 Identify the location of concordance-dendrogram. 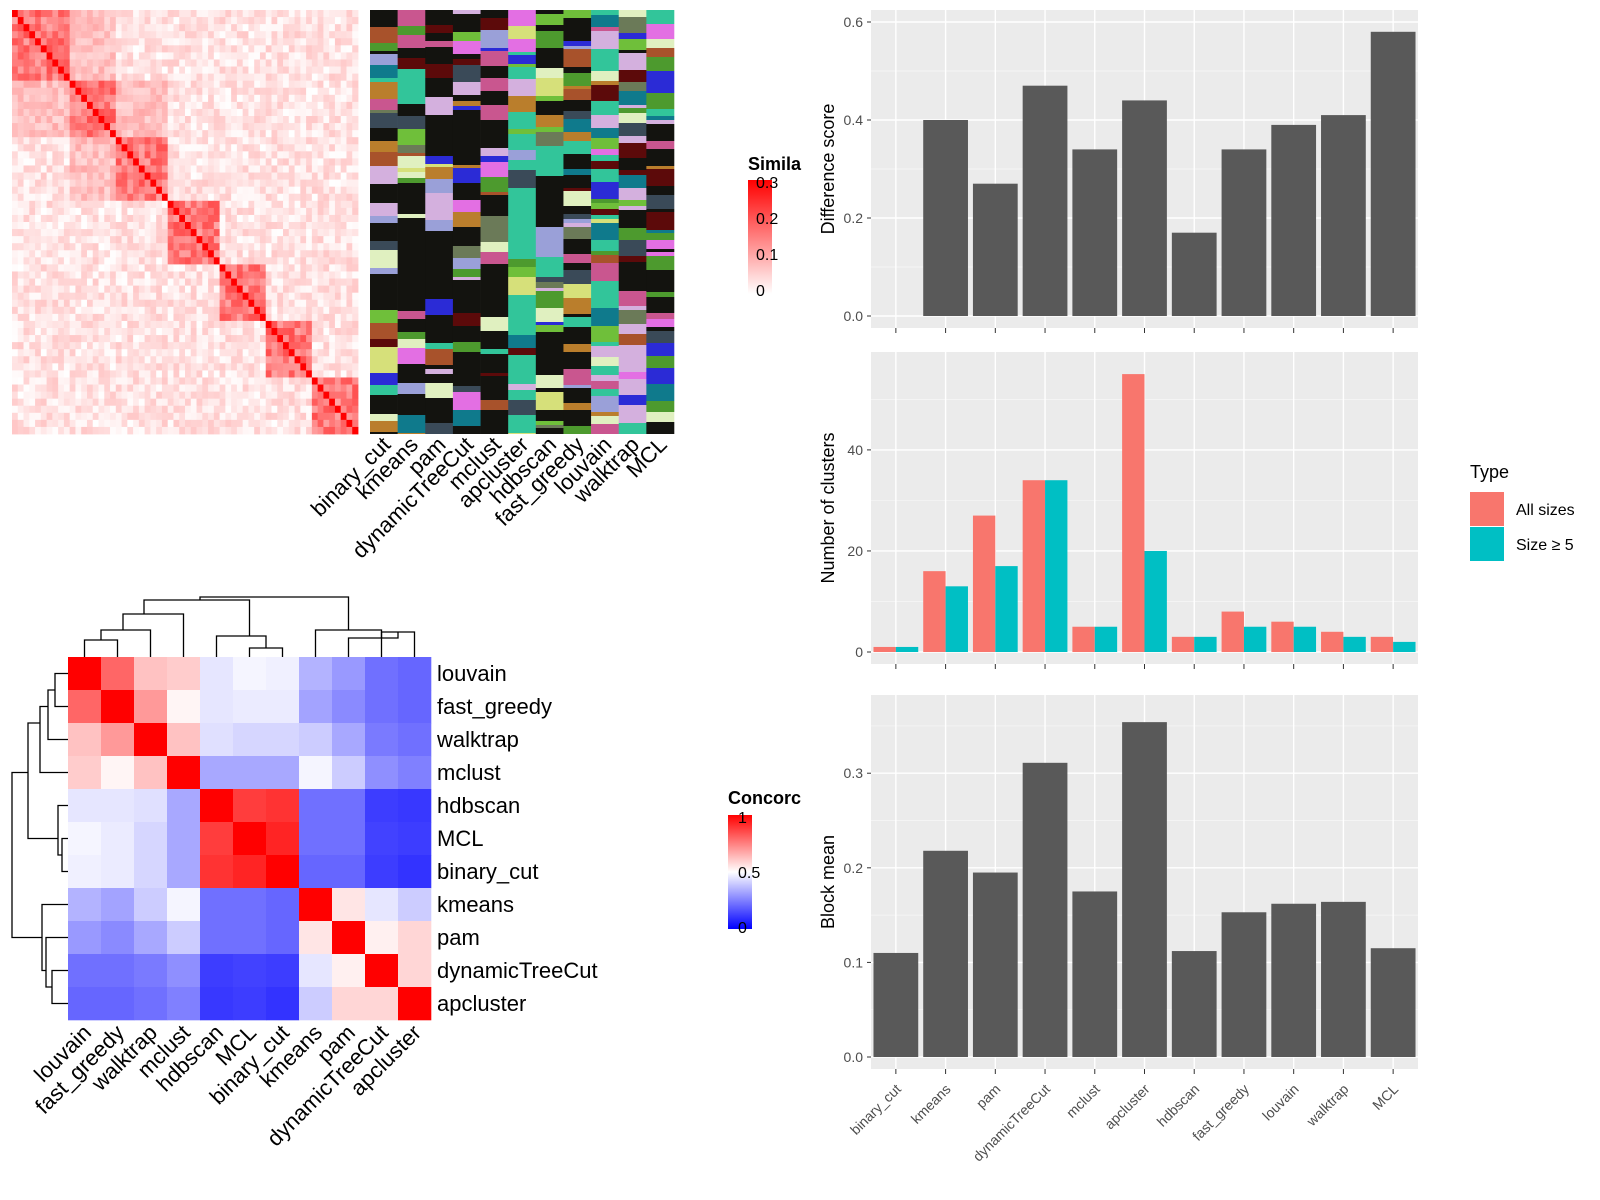
(213, 800).